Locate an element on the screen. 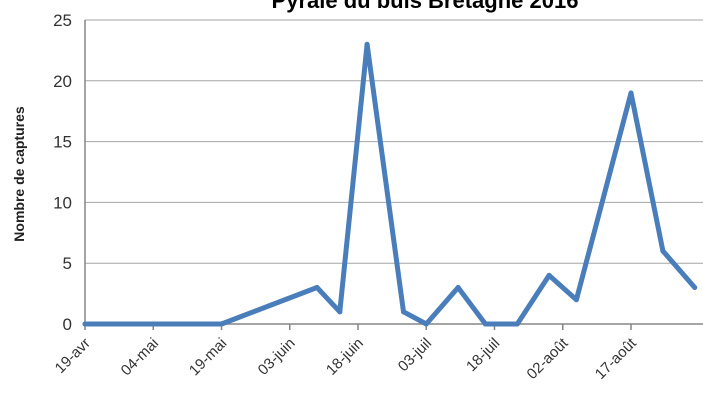 The image size is (703, 408). x-tick-label: 18-juin is located at coordinates (345, 357).